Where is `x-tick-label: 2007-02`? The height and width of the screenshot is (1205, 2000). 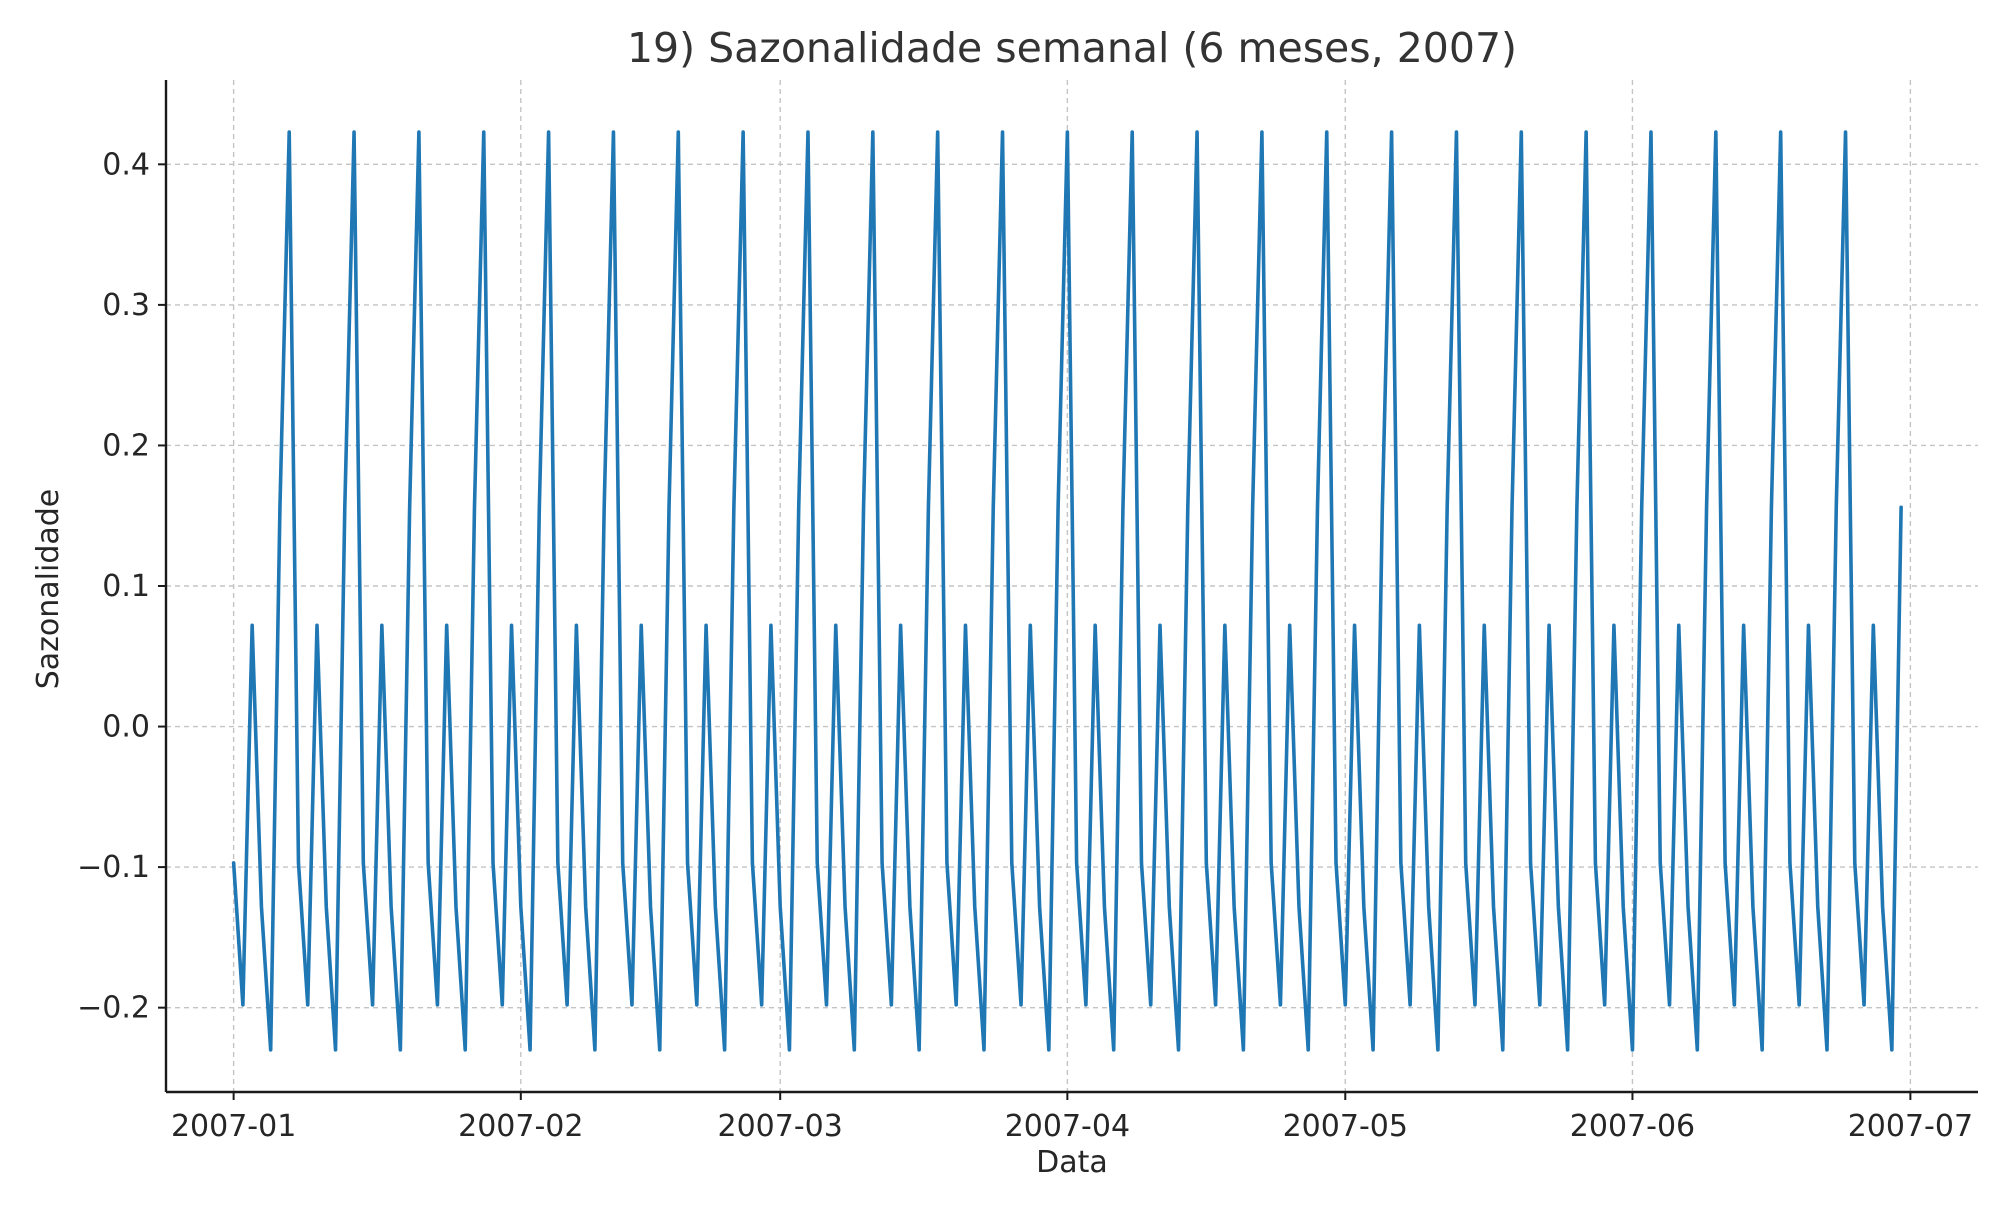 x-tick-label: 2007-02 is located at coordinates (520, 1126).